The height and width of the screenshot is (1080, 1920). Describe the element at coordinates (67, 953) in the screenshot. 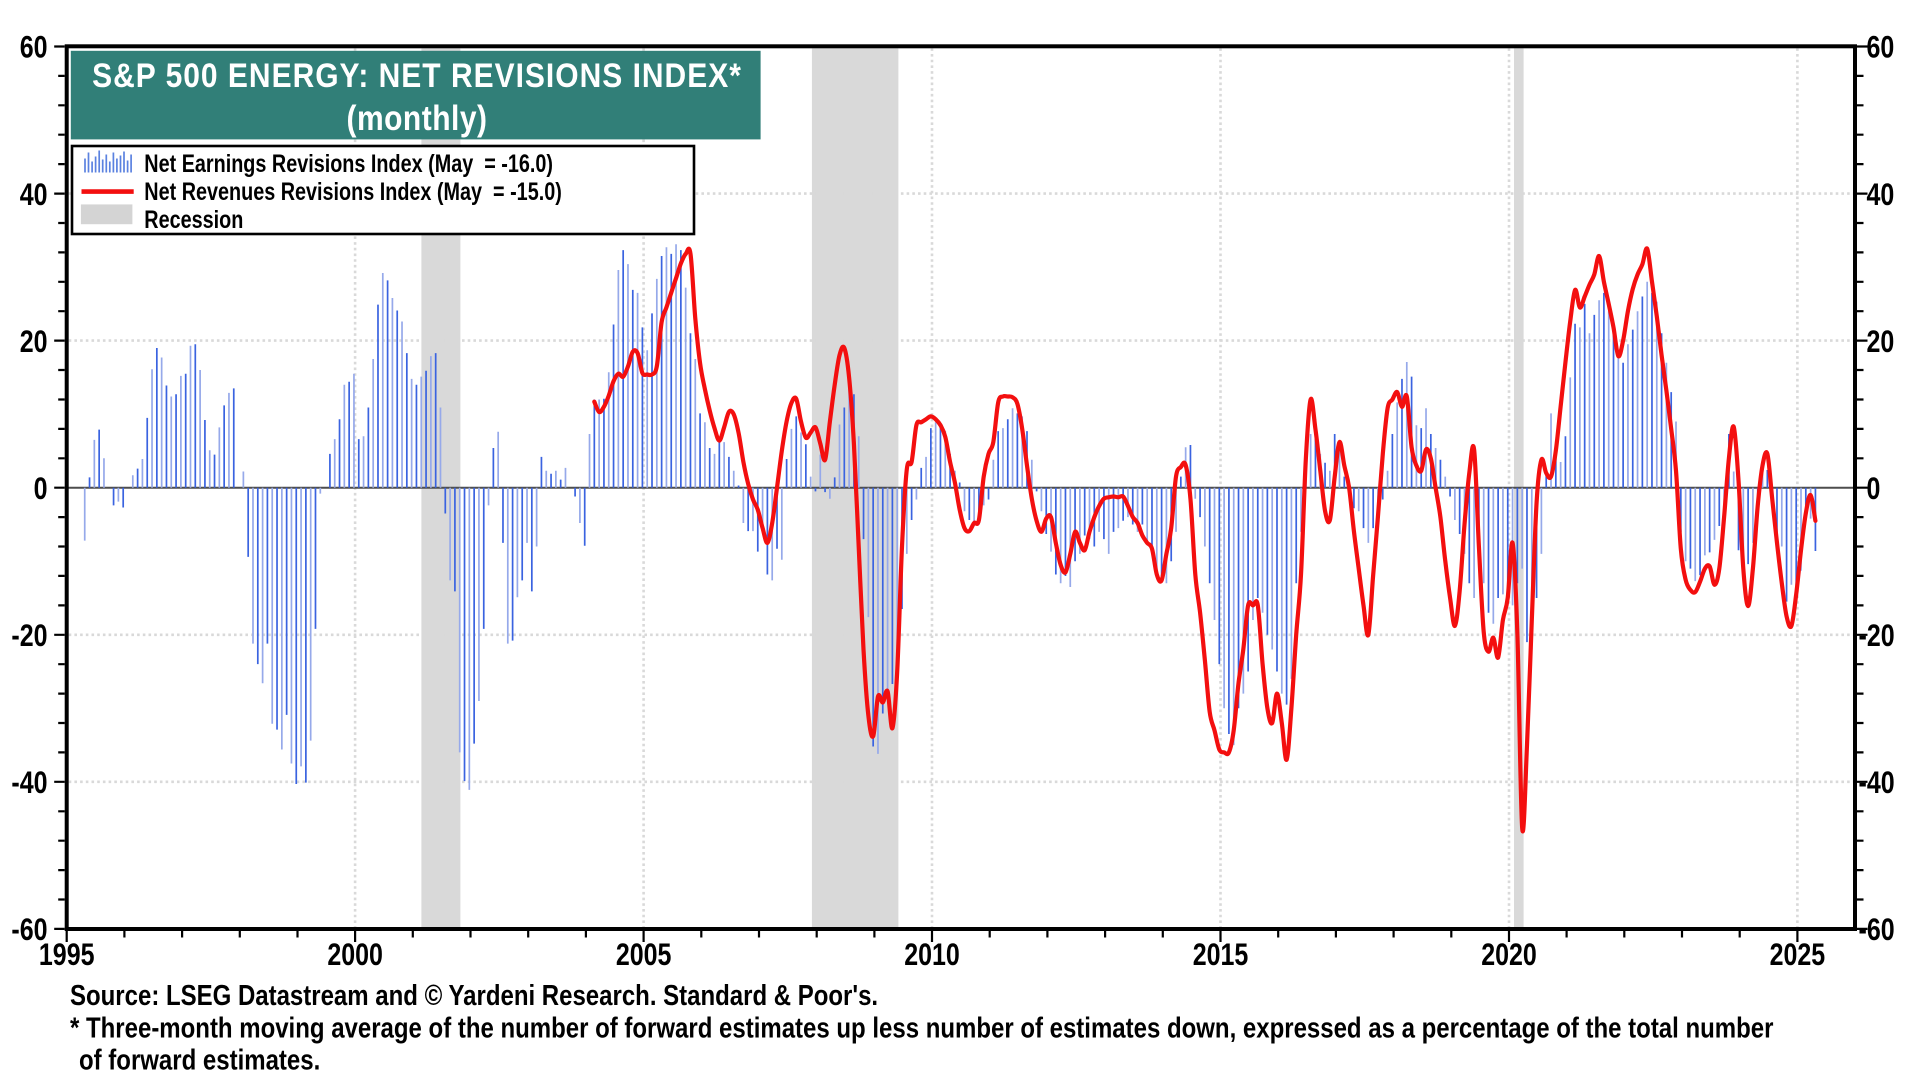

I see `svg-text: 1995` at that location.